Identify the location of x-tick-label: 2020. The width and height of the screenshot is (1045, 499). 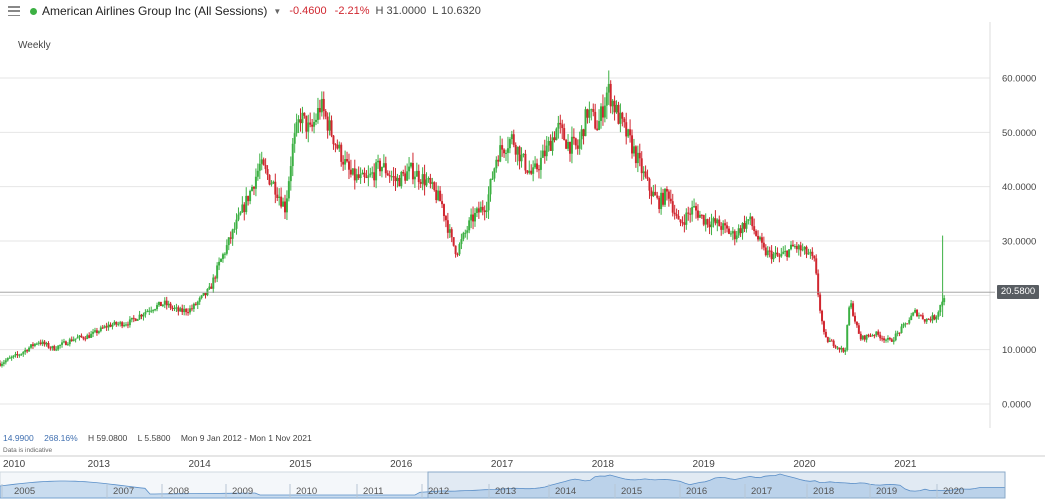
(804, 464).